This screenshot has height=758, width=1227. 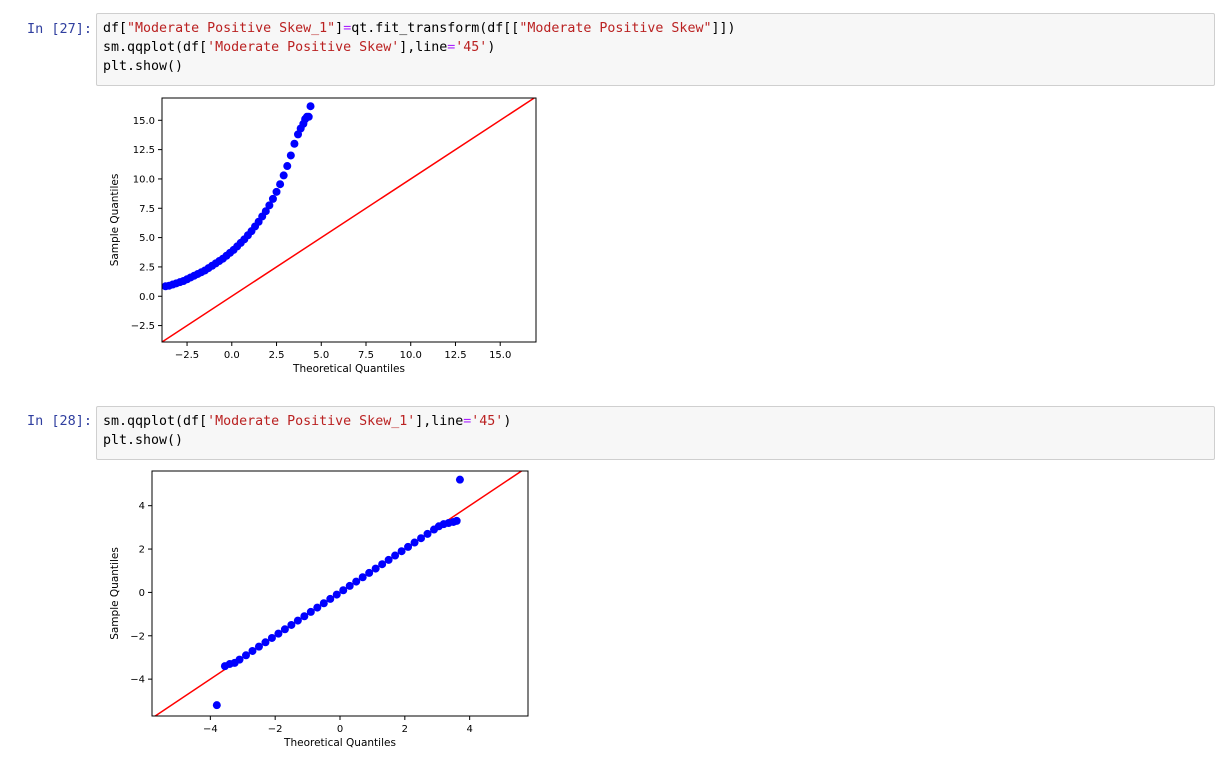 I want to click on y-tick-label: 7.5, so click(x=147, y=209).